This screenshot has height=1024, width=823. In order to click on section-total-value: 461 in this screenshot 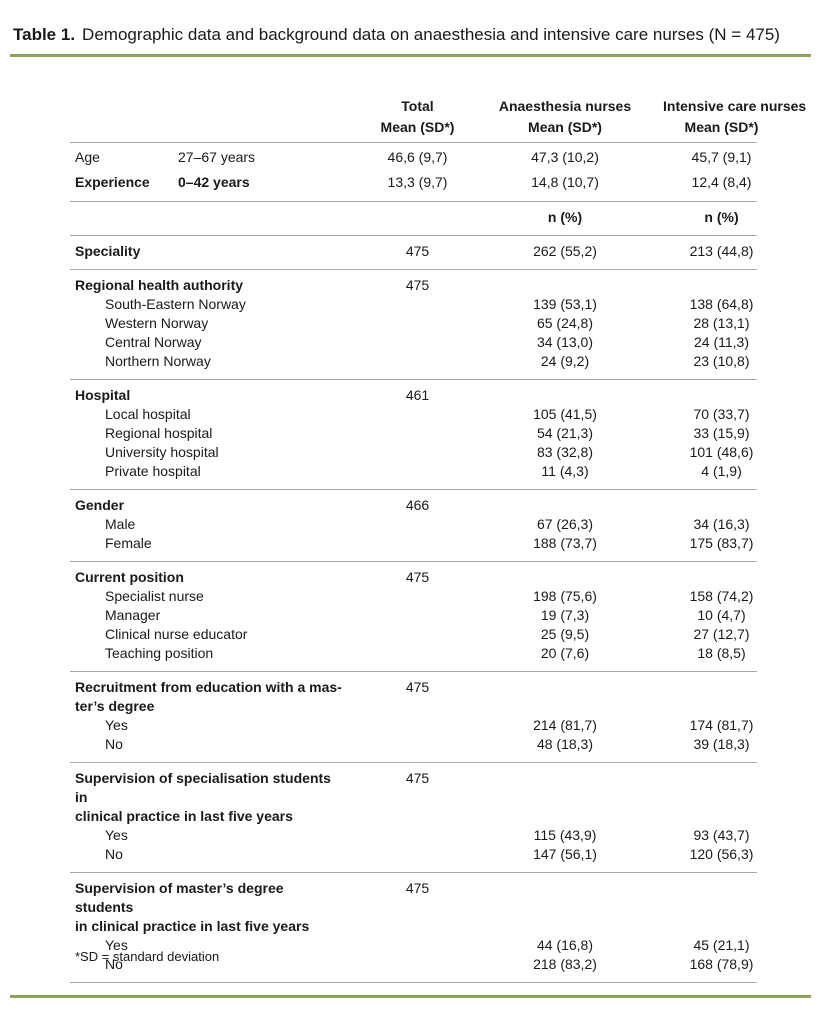, I will do `click(417, 395)`.